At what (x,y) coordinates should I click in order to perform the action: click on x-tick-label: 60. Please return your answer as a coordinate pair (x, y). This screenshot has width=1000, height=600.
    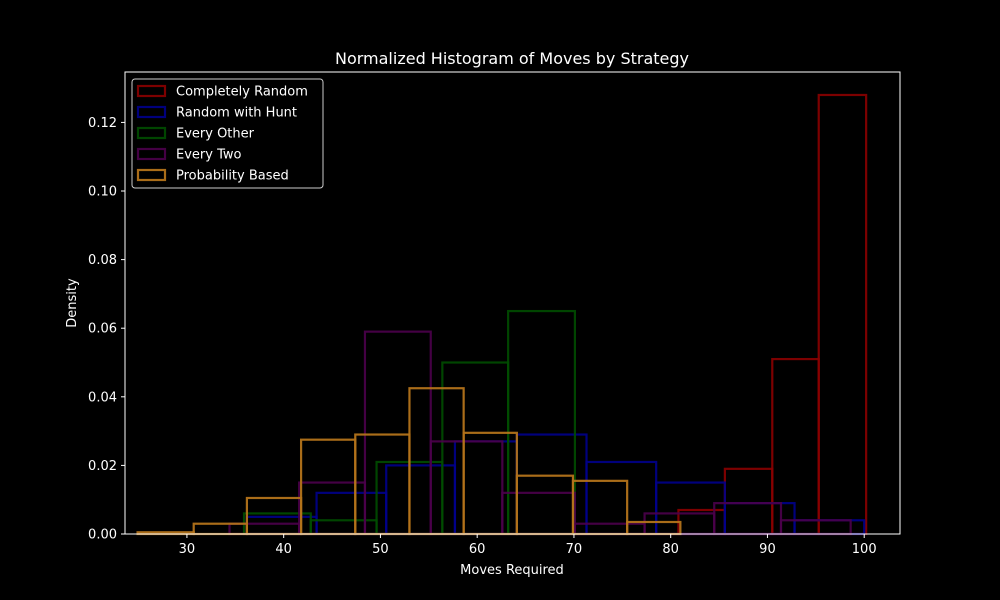
    Looking at the image, I should click on (477, 549).